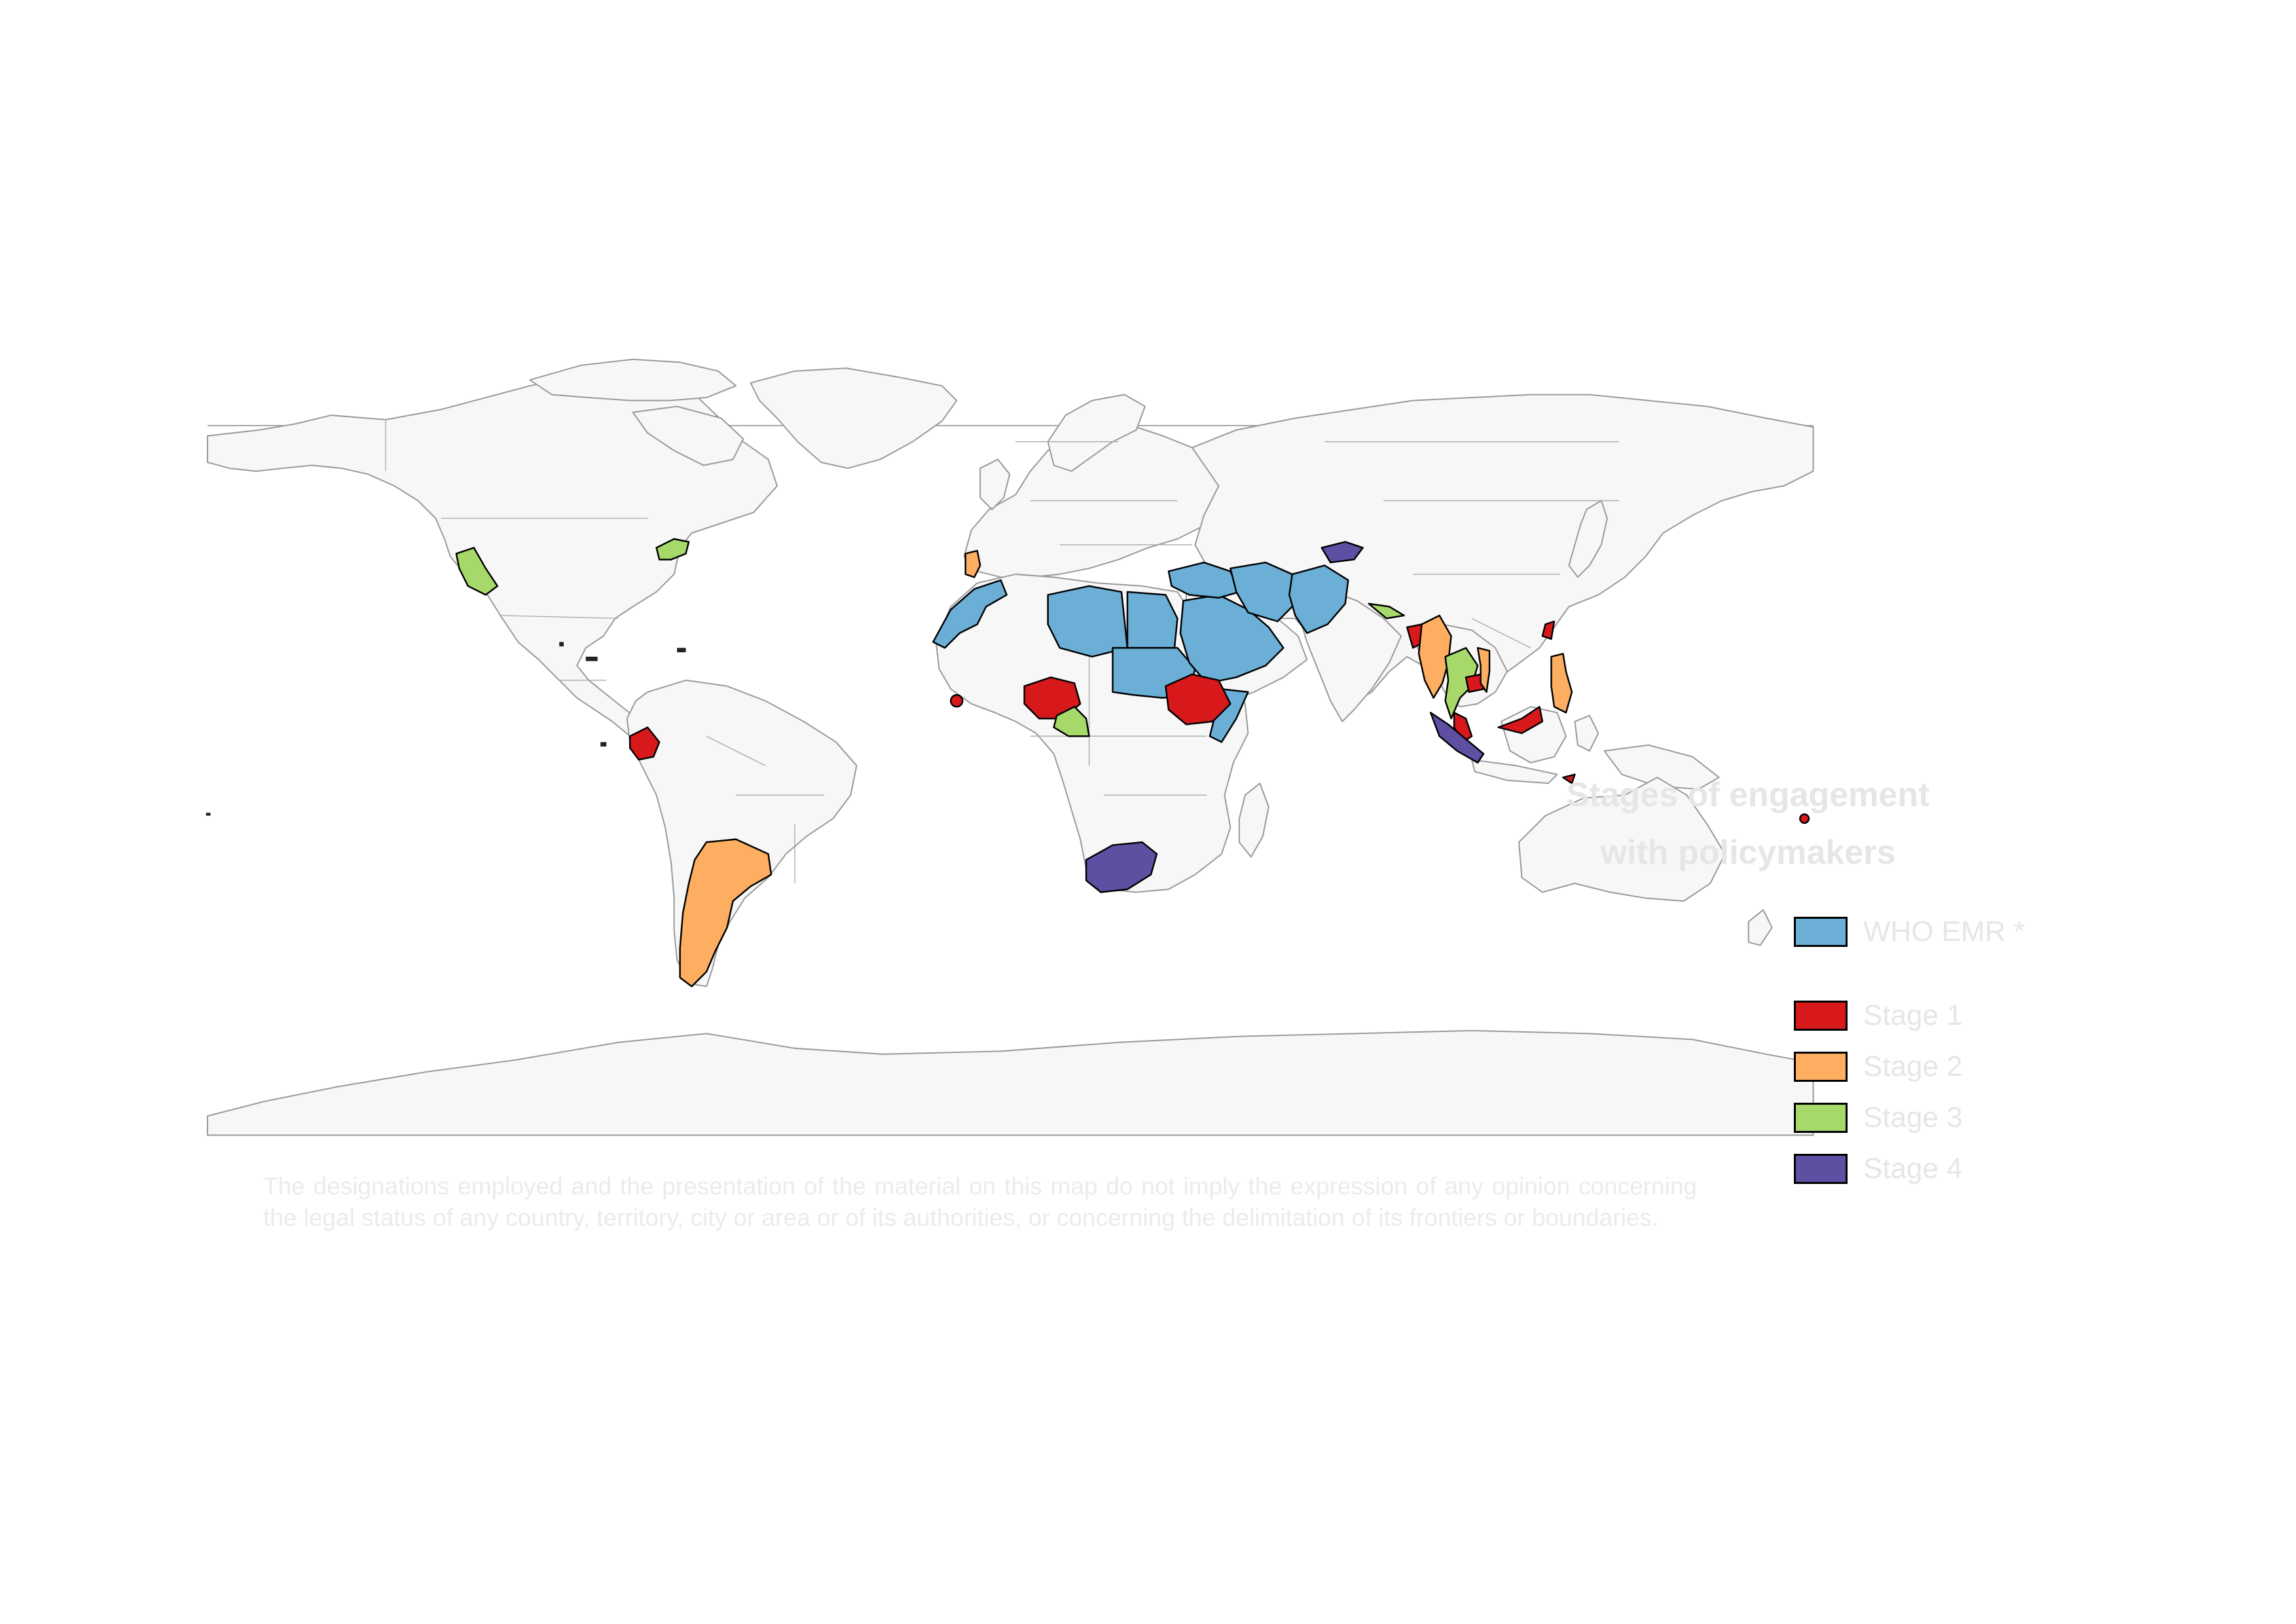 Image resolution: width=2296 pixels, height=1624 pixels. What do you see at coordinates (1748, 853) in the screenshot?
I see `legend-title-line2: with policymakers` at bounding box center [1748, 853].